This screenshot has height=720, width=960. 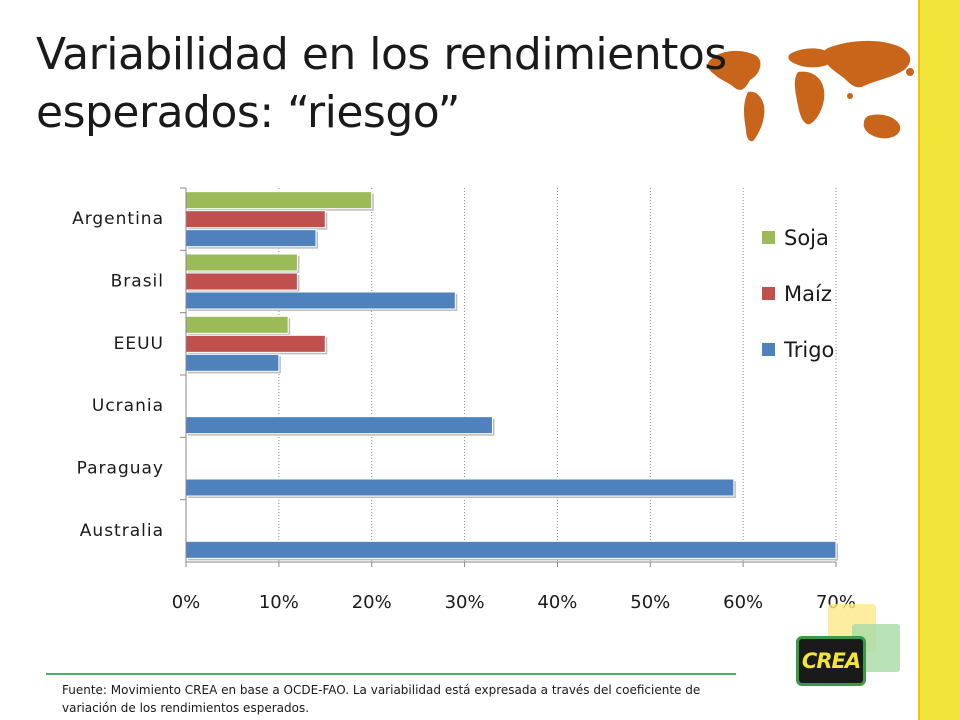 I want to click on category-label: EEUU, so click(x=139, y=344).